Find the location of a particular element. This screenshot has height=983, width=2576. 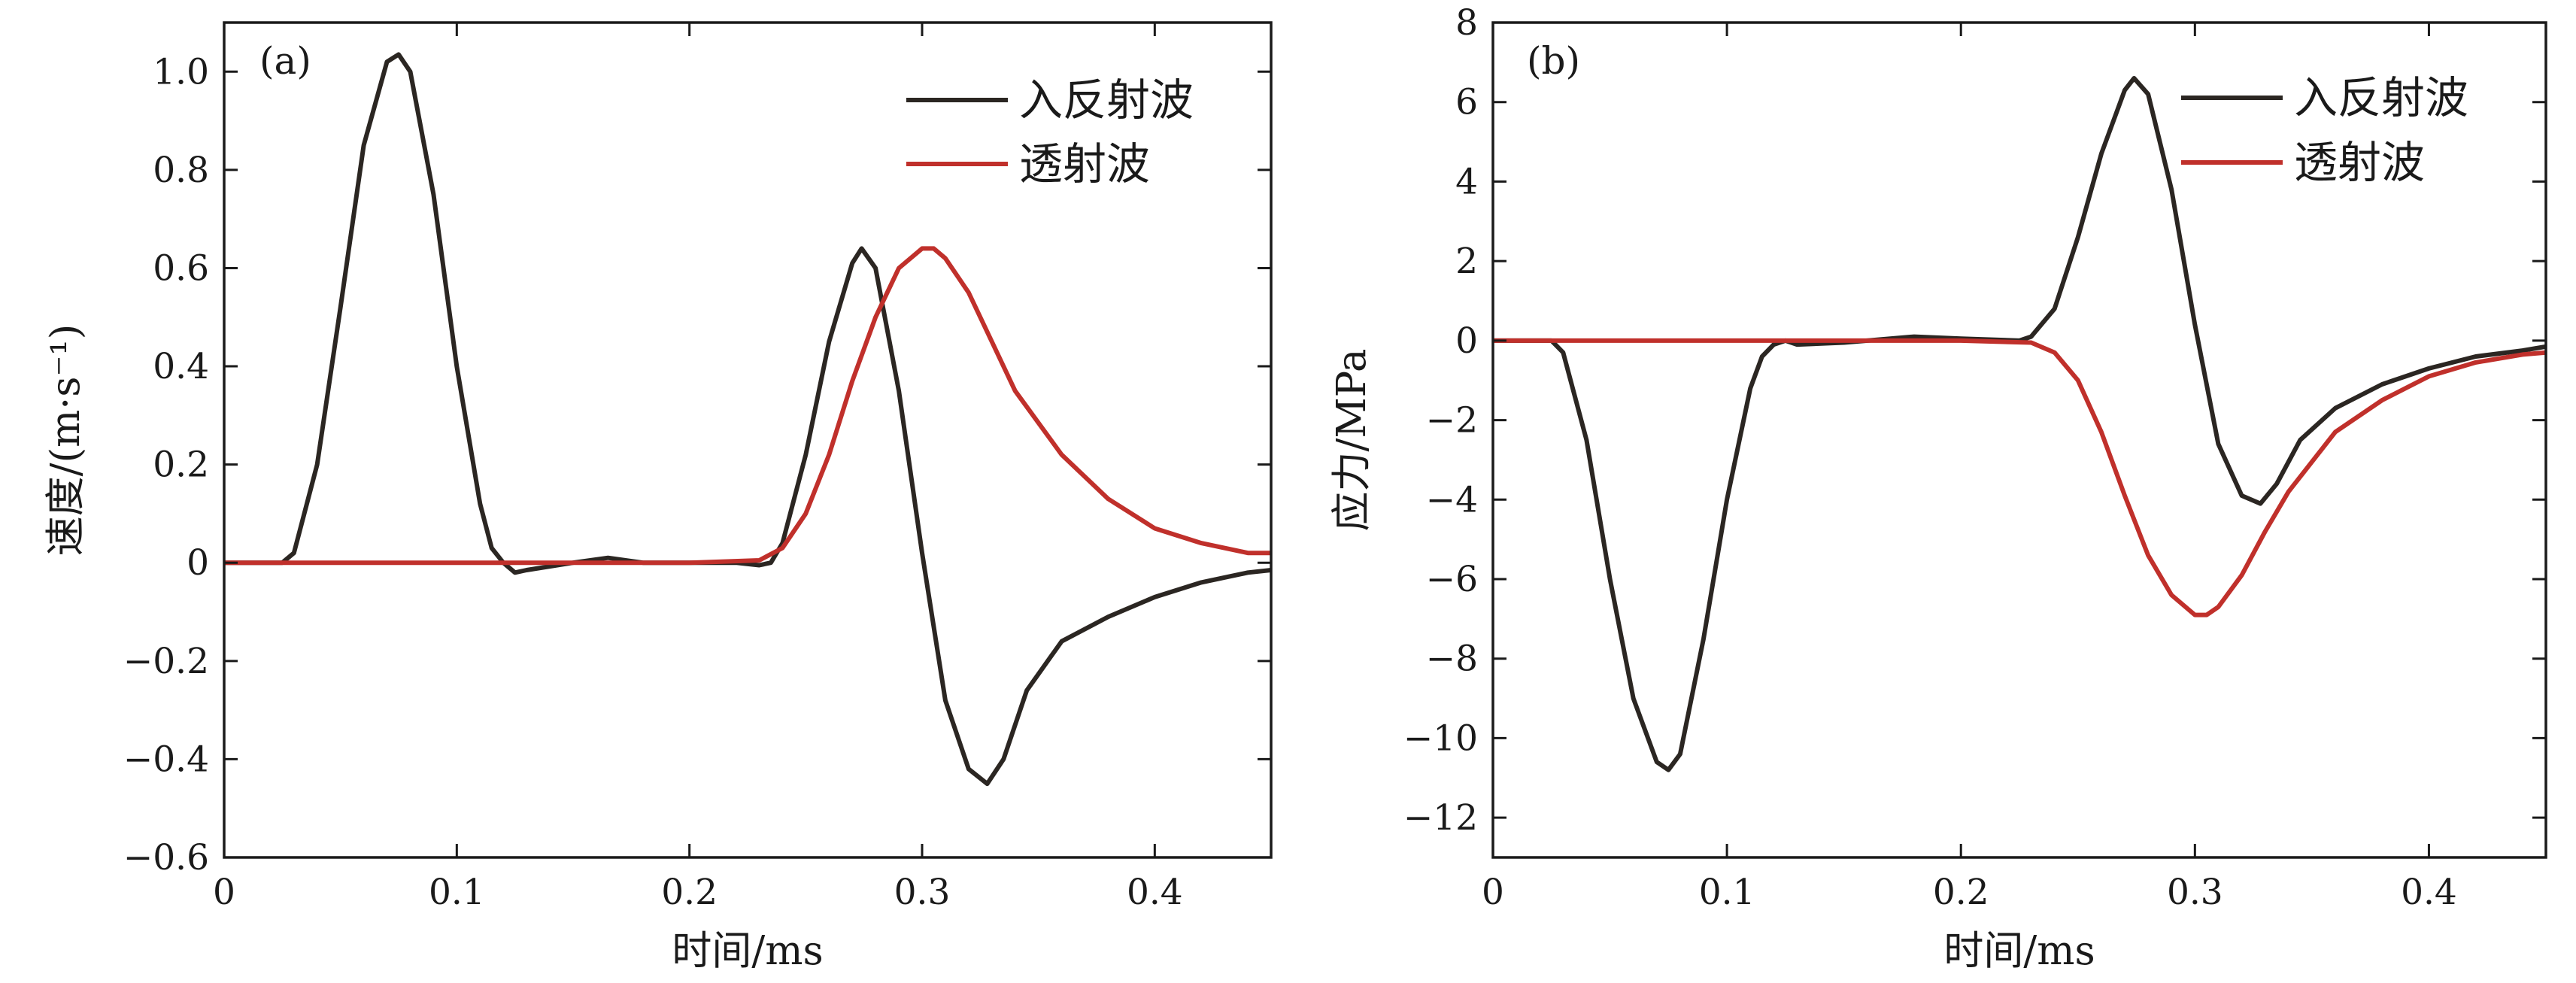

y-tick-label: −0.4 is located at coordinates (166, 759).